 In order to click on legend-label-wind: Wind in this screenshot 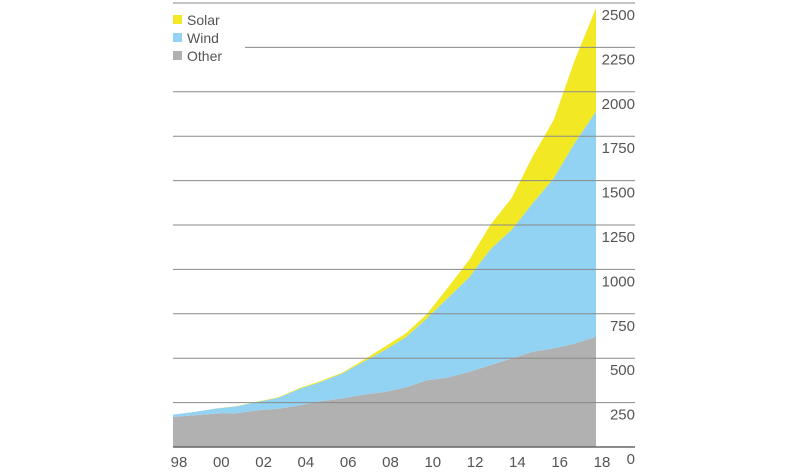, I will do `click(203, 38)`.